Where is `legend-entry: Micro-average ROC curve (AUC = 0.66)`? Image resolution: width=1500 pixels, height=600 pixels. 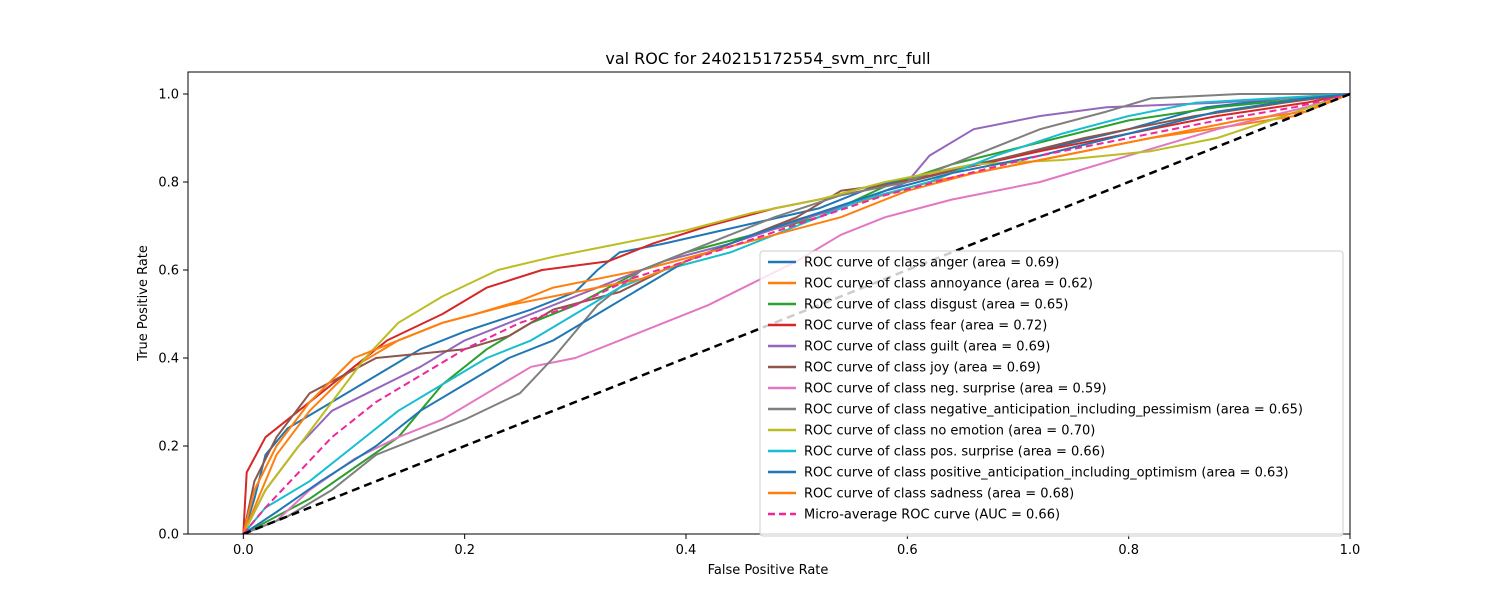
legend-entry: Micro-average ROC curve (AUC = 0.66) is located at coordinates (932, 515).